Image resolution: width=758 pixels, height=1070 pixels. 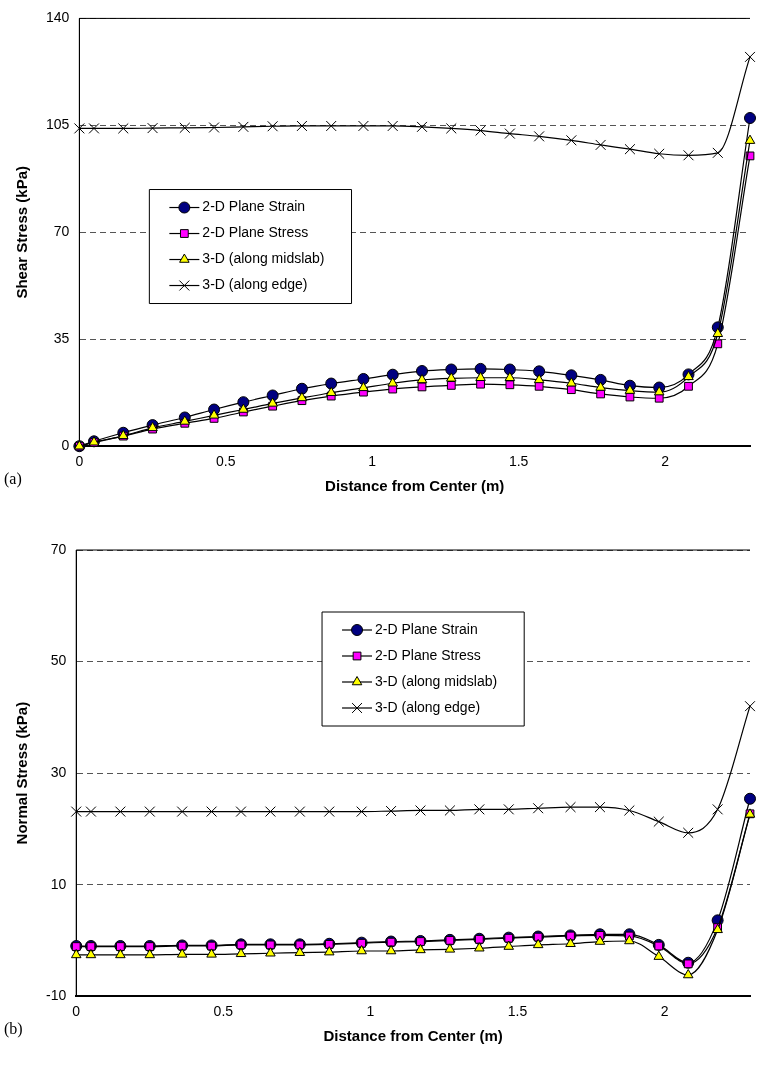 I want to click on y-tick-label: 105, so click(x=58, y=124).